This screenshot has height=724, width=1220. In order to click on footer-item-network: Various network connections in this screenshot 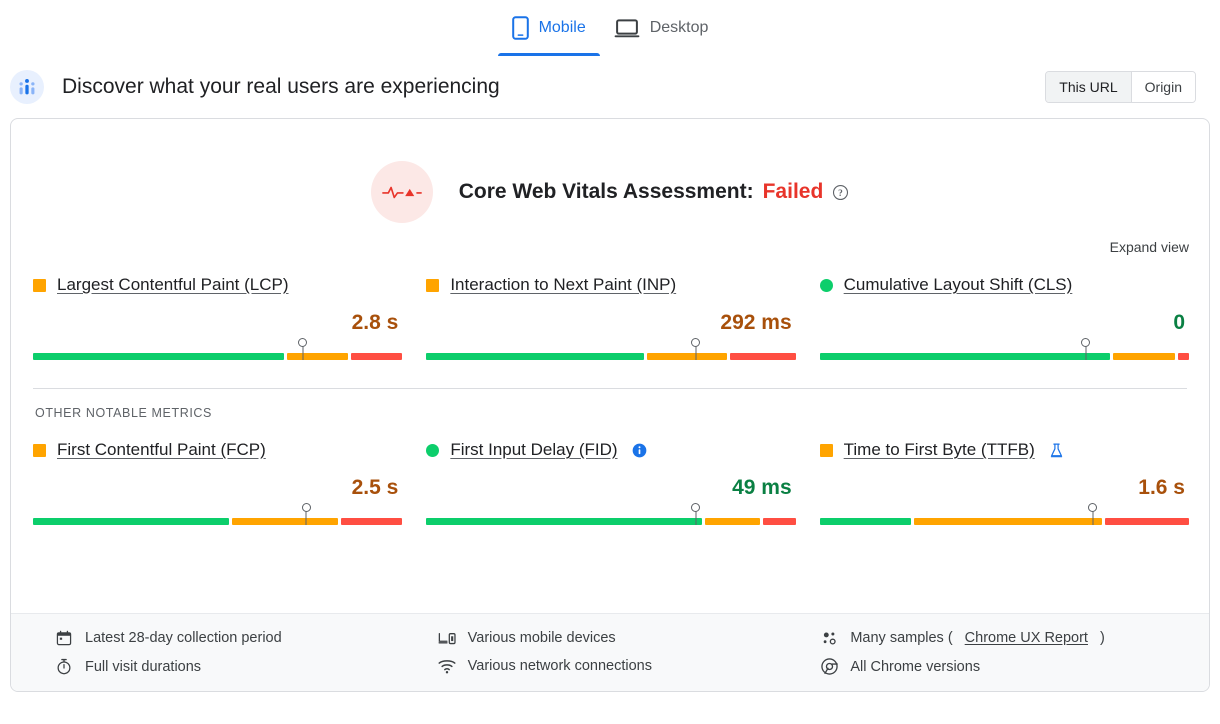, I will do `click(622, 666)`.